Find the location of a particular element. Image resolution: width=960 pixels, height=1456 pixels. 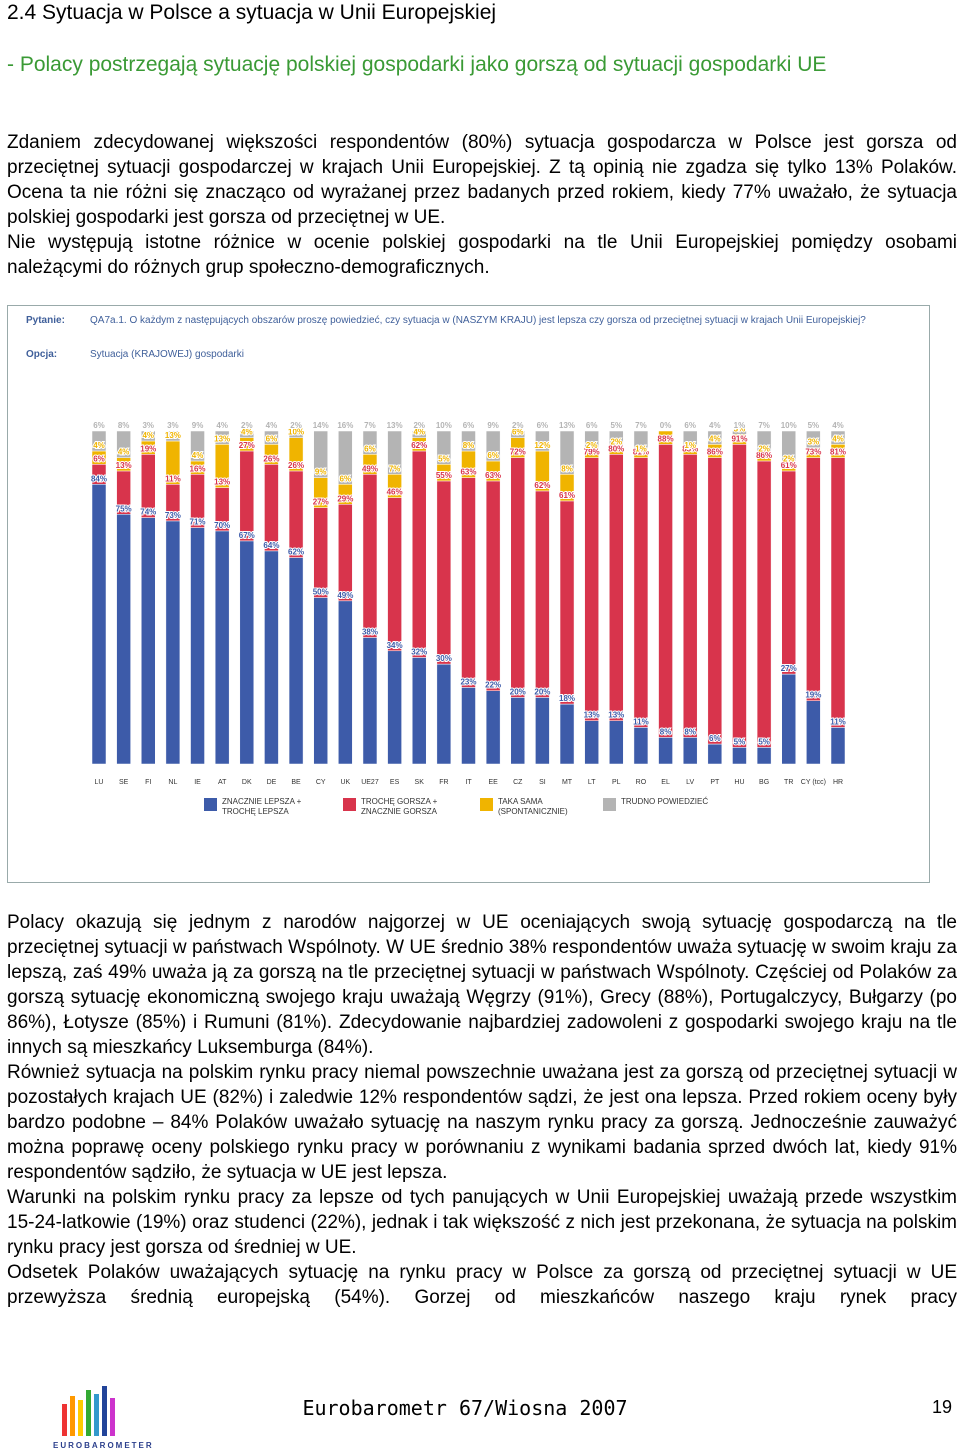

value-label: 14% is located at coordinates (321, 425).